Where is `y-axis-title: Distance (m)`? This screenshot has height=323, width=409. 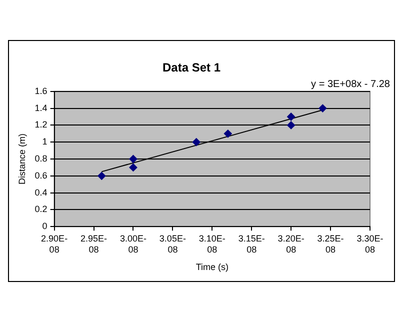
y-axis-title: Distance (m) is located at coordinates (21, 159).